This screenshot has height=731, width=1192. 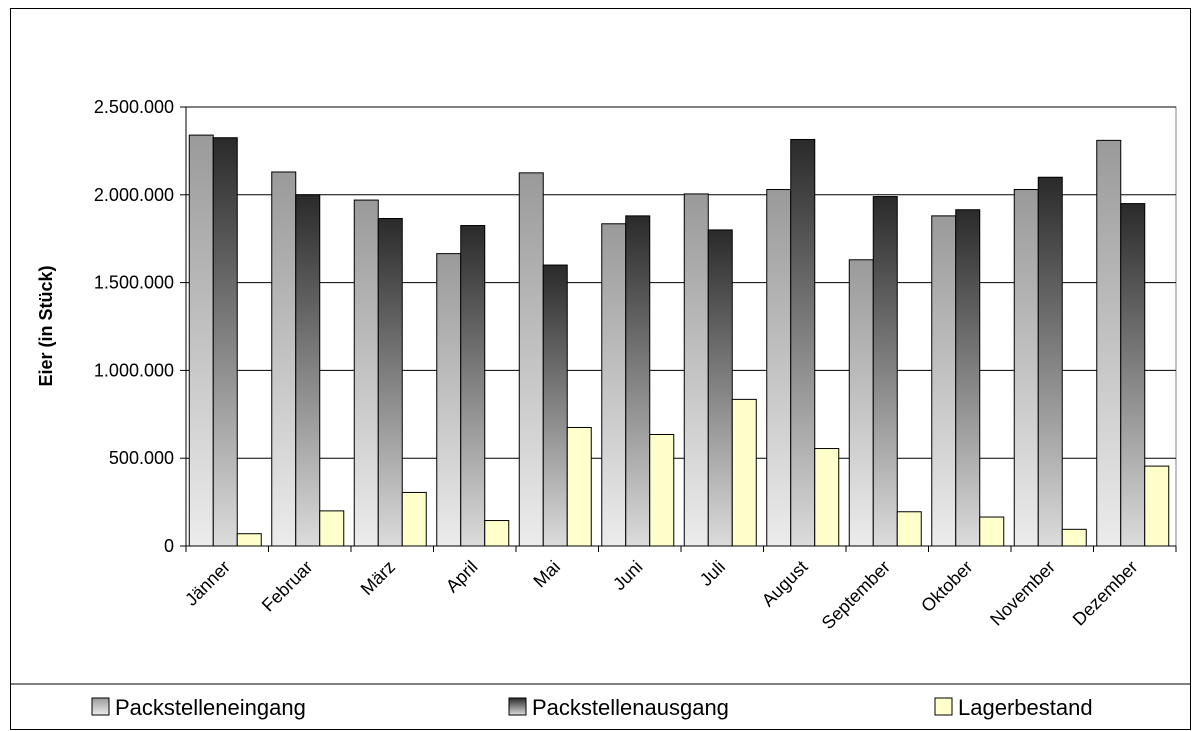 I want to click on bar-lagerbestand-juli, so click(x=744, y=472).